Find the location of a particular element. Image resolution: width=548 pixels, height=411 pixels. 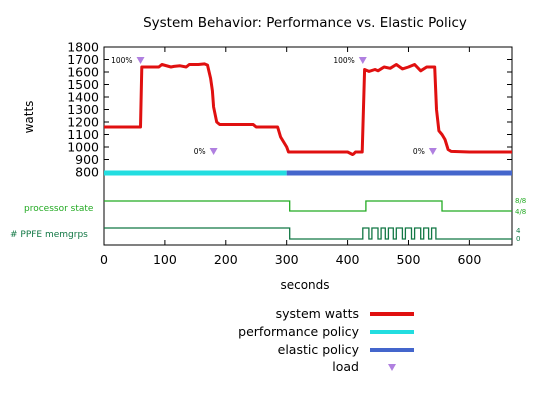

y-tick-label: 1100 is located at coordinates (83, 134).